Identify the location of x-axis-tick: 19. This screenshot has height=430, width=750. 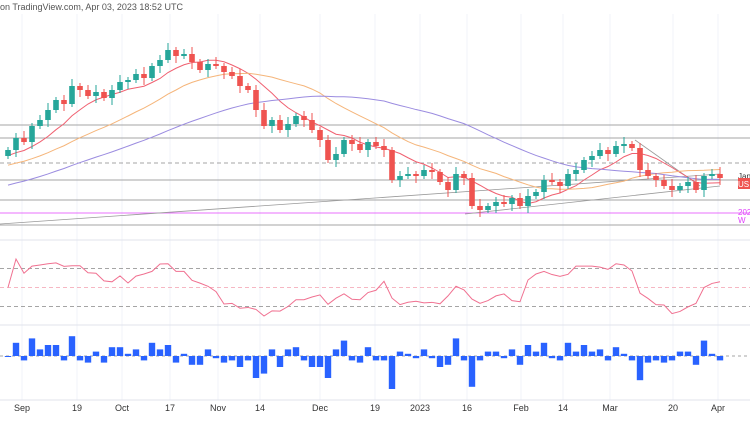
(375, 408).